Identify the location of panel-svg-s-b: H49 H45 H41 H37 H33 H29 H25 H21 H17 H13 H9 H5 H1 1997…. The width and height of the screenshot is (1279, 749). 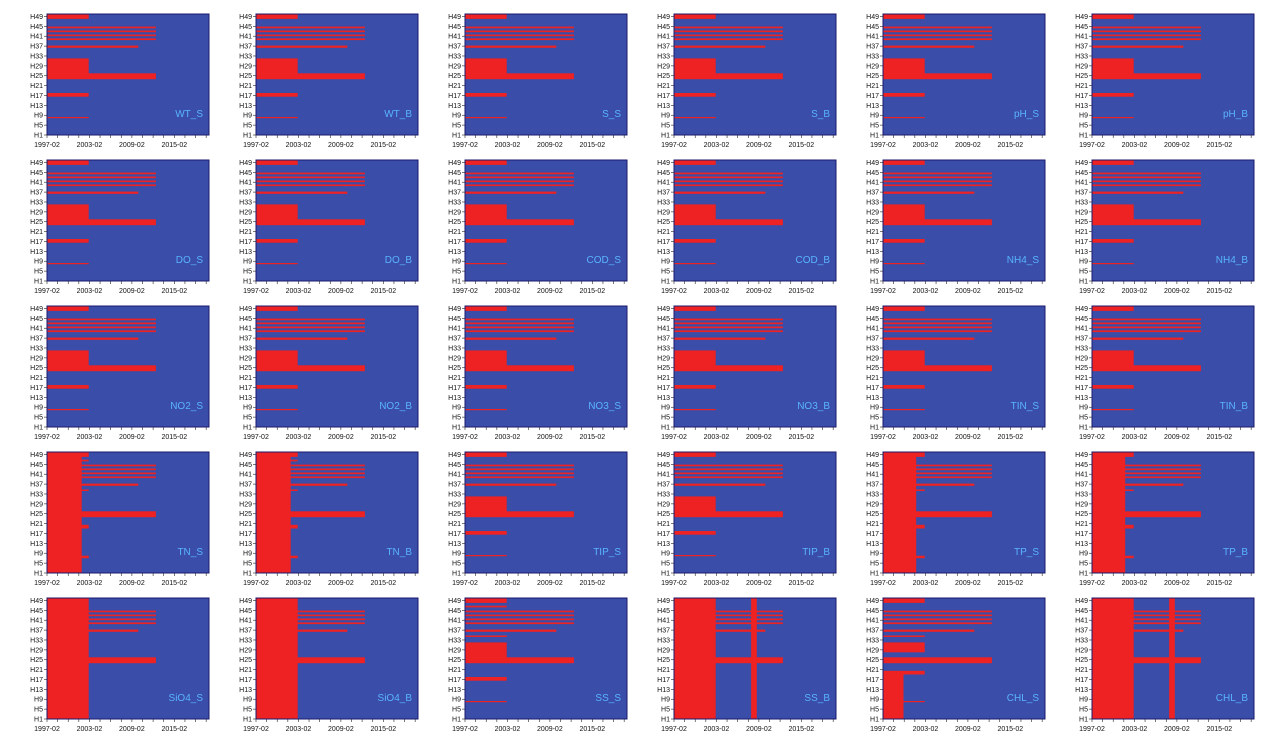
(747, 81).